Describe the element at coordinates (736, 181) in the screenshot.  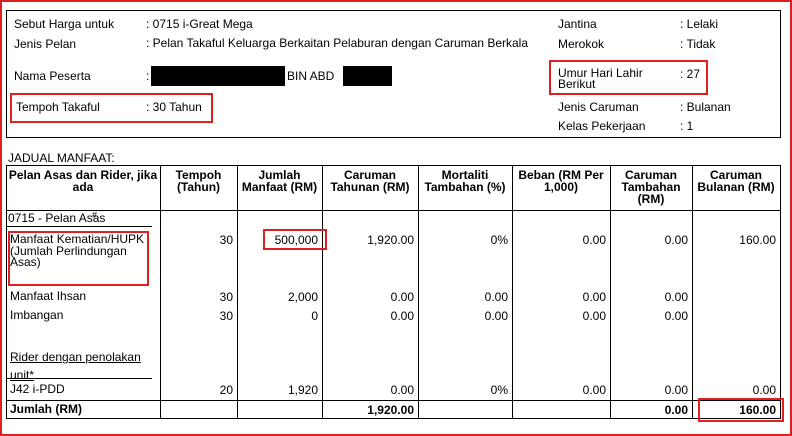
I see `column-header: Caruman Bulanan (RM)` at that location.